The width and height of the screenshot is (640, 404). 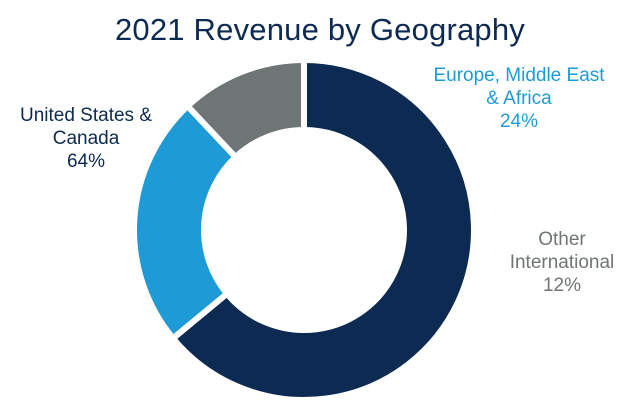 I want to click on slice-value-label: 12%, so click(x=562, y=285).